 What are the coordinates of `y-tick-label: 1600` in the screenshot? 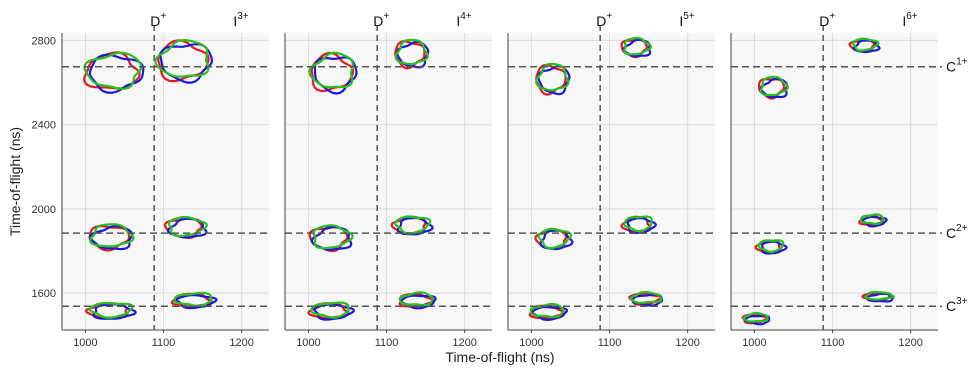 It's located at (44, 294).